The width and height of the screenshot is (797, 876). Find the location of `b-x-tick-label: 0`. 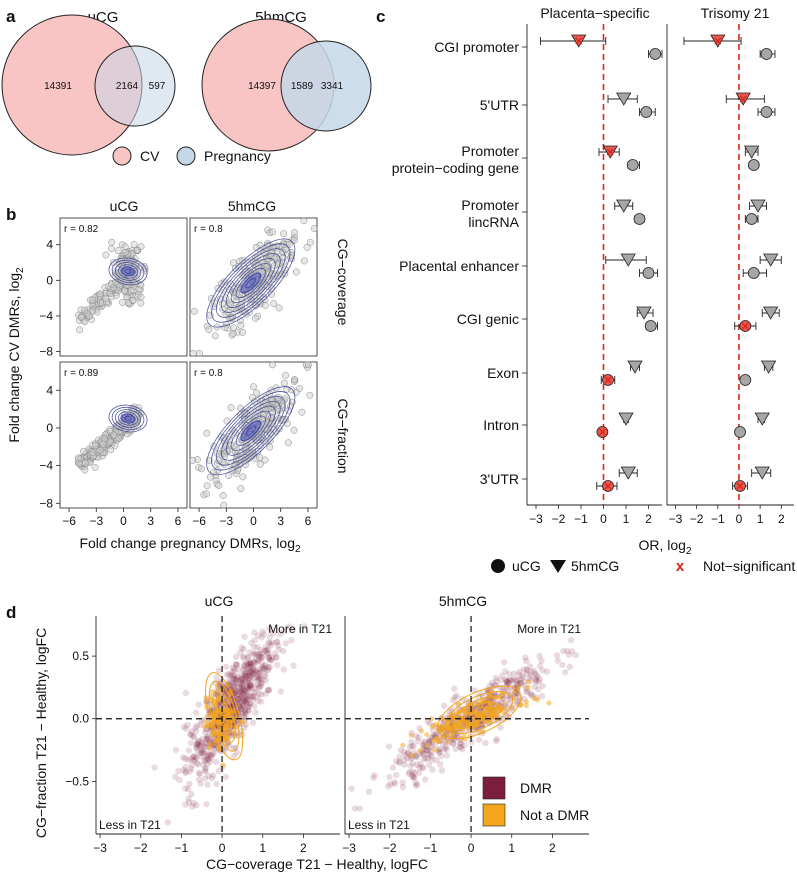

b-x-tick-label: 0 is located at coordinates (123, 521).